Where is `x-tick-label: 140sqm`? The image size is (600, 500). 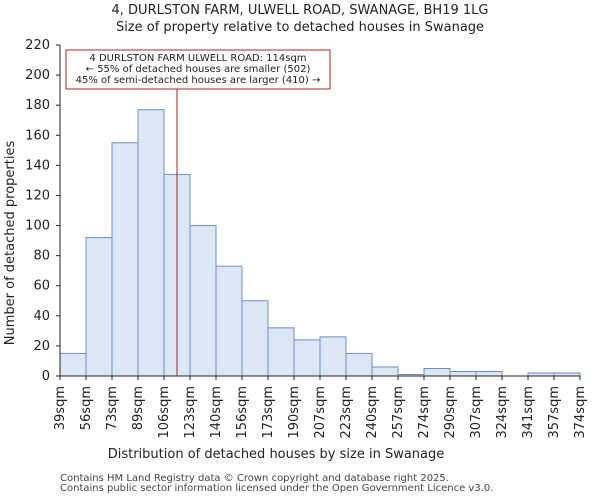 x-tick-label: 140sqm is located at coordinates (216, 412).